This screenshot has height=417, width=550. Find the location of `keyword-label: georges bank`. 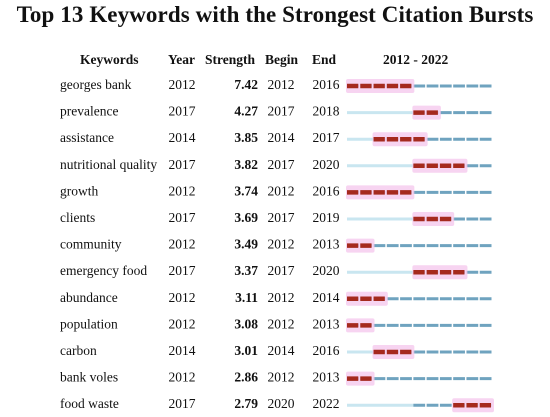

keyword-label: georges bank is located at coordinates (96, 84).